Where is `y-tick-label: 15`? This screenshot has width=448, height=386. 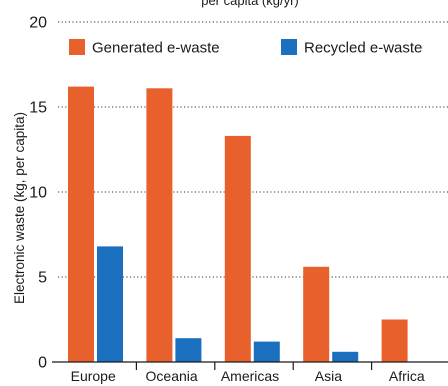 y-tick-label: 15 is located at coordinates (38, 108).